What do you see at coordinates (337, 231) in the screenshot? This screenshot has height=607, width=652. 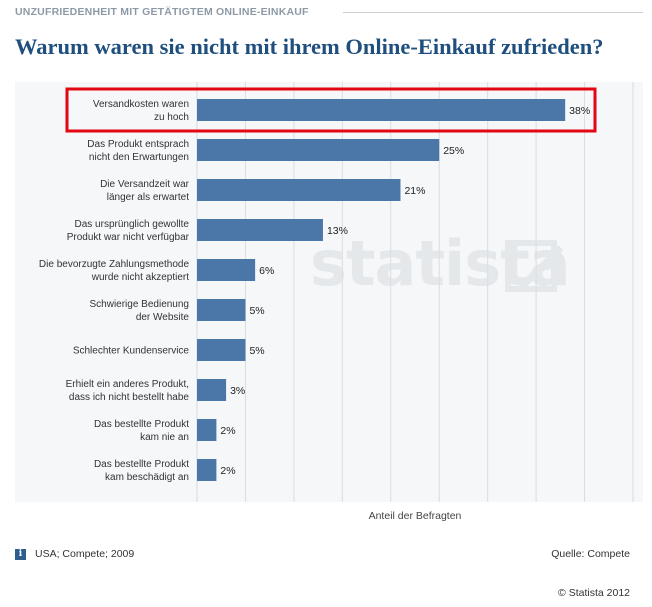 I see `data-label: 13%` at bounding box center [337, 231].